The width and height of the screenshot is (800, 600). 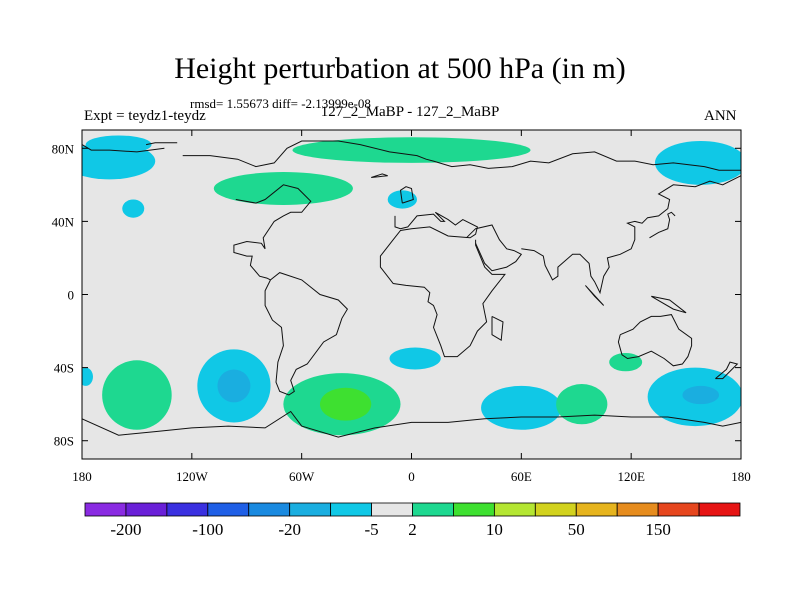 What do you see at coordinates (280, 103) in the screenshot?
I see `stats-line: rmsd= 1.55673 diff= -2.13999e-08` at bounding box center [280, 103].